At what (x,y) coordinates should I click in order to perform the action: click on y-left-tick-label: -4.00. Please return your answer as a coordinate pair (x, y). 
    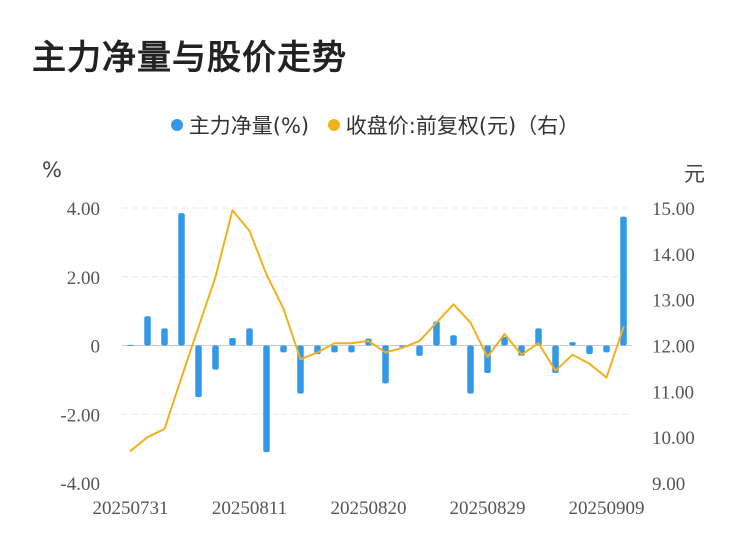
    Looking at the image, I should click on (80, 484).